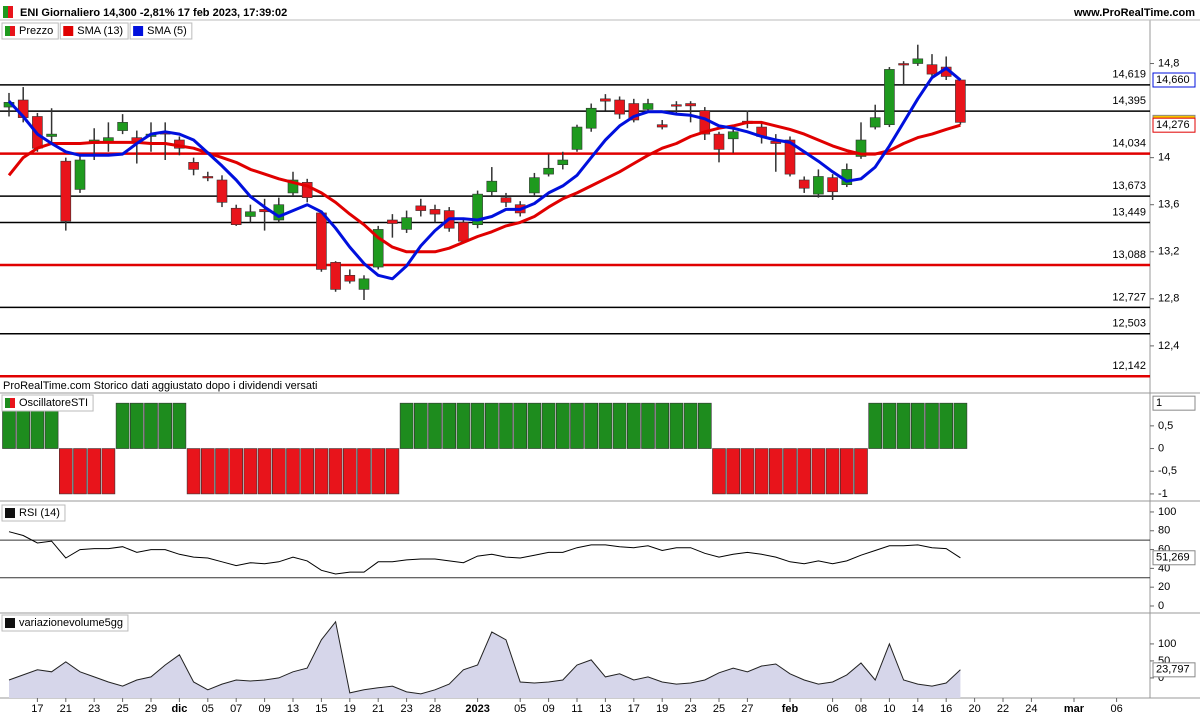  What do you see at coordinates (264, 709) in the screenshot?
I see `x-tick-label: 09` at bounding box center [264, 709].